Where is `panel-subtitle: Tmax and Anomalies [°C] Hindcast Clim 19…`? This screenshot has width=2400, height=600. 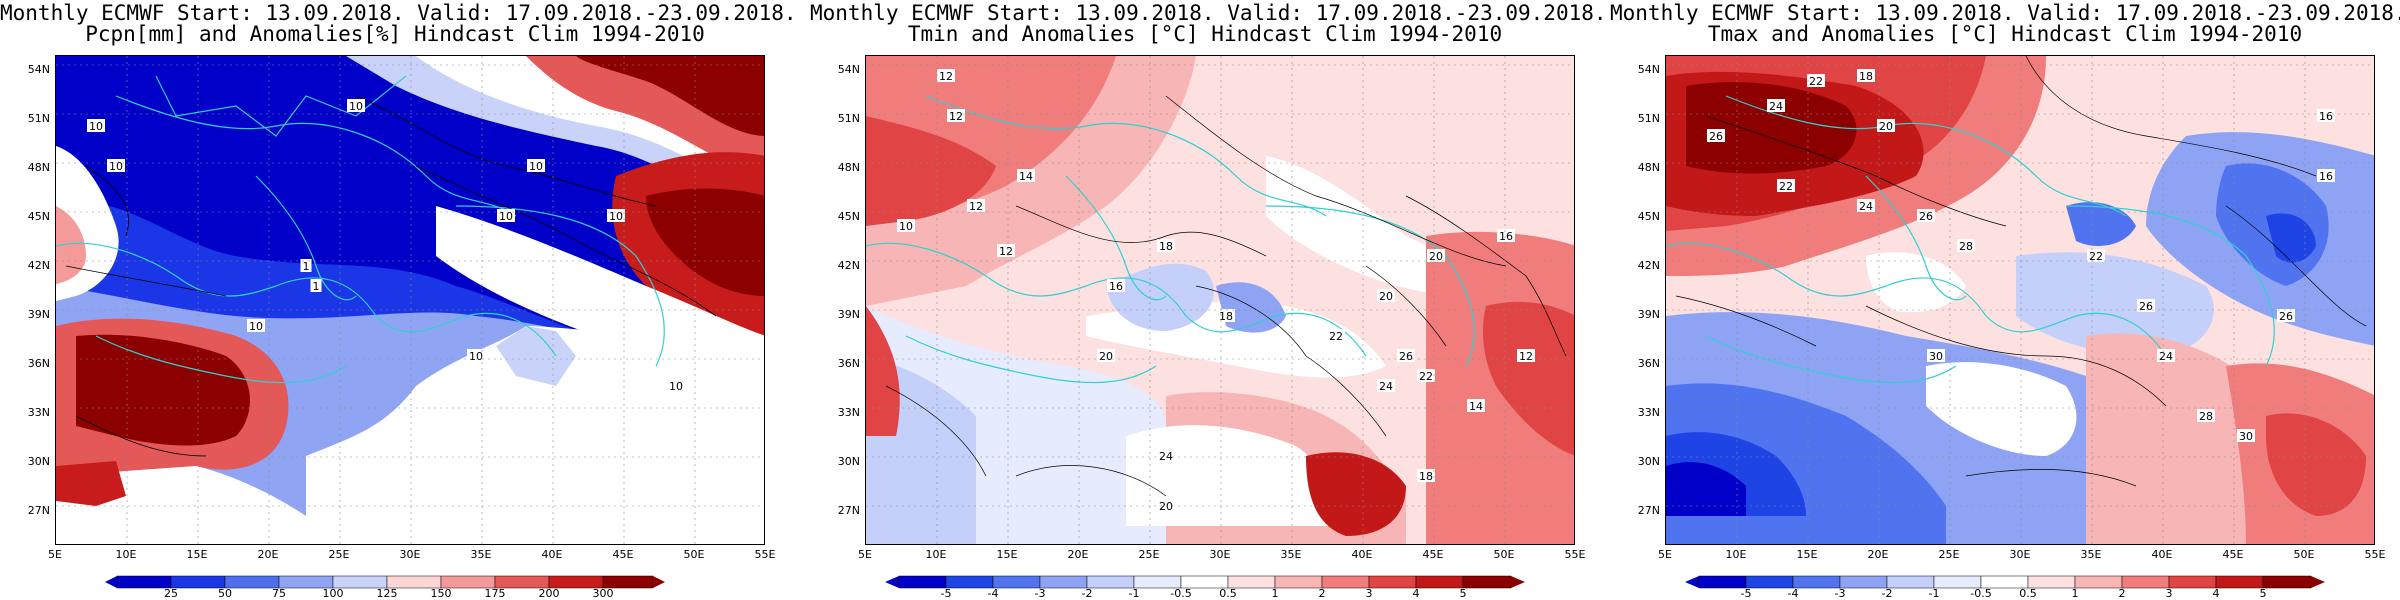 panel-subtitle: Tmax and Anomalies [°C] Hindcast Clim 19… is located at coordinates (2005, 34).